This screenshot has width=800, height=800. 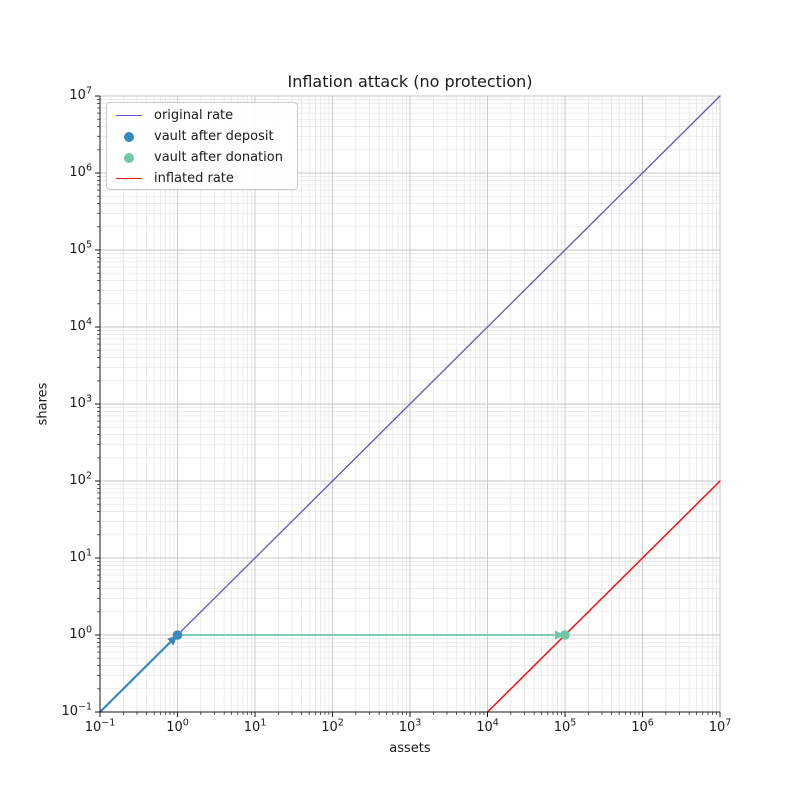 What do you see at coordinates (80, 479) in the screenshot?
I see `y-tick-label: 10²` at bounding box center [80, 479].